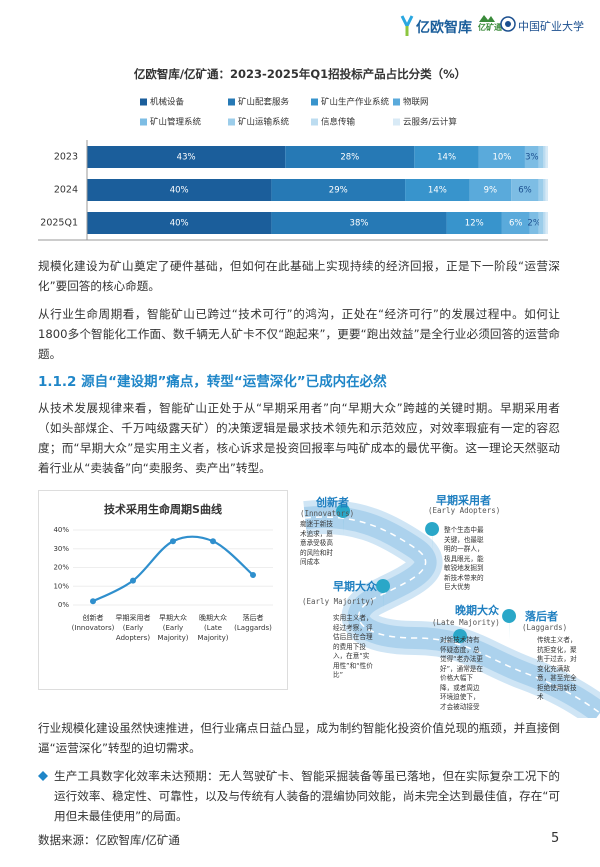 This screenshot has height=867, width=600. I want to click on bullet-icon, so click(43, 776).